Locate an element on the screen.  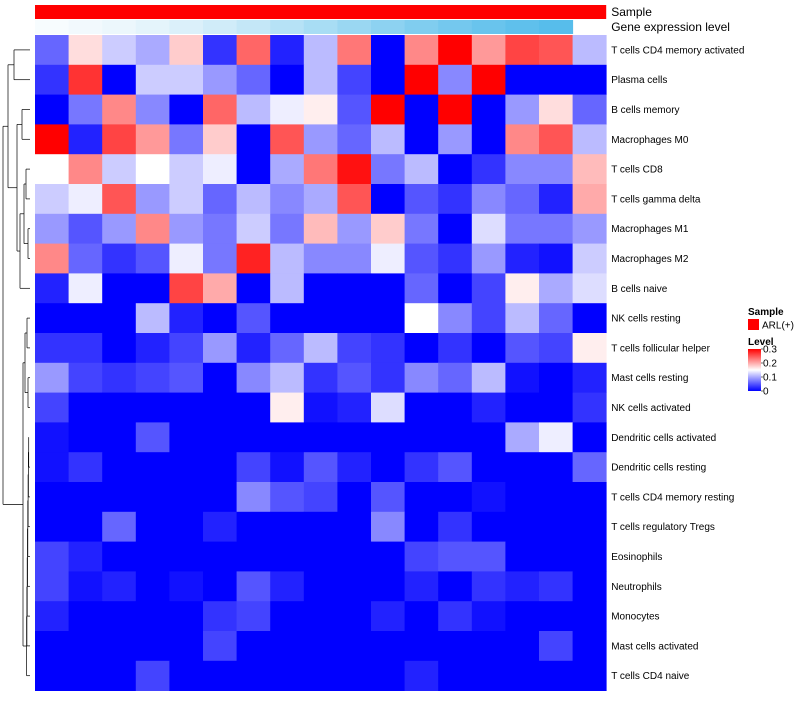
row-label: Dendritic cells activated is located at coordinates (663, 438).